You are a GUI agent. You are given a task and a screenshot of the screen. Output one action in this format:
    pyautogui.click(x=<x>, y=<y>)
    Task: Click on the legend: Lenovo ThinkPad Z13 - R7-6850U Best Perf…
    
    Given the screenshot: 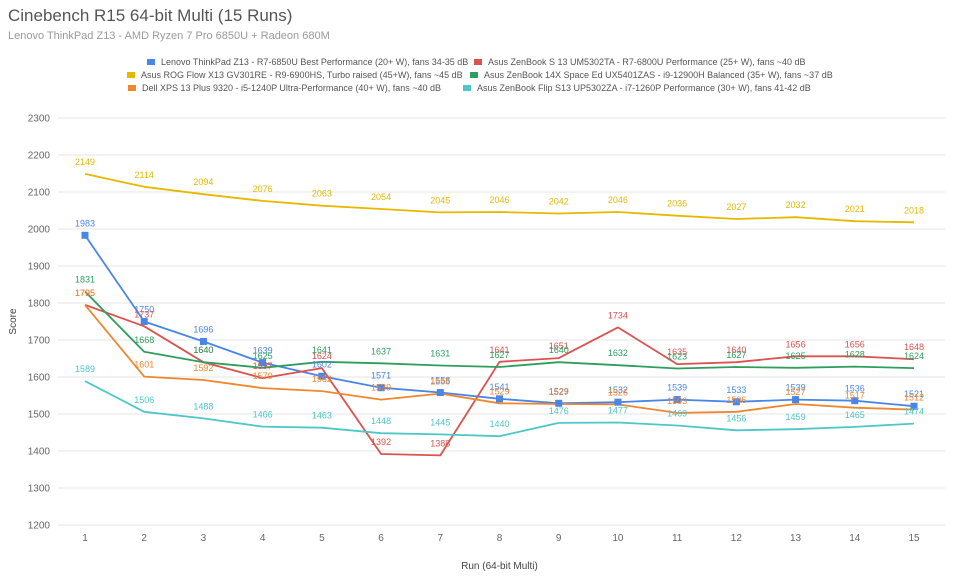 What is the action you would take?
    pyautogui.click(x=480, y=75)
    